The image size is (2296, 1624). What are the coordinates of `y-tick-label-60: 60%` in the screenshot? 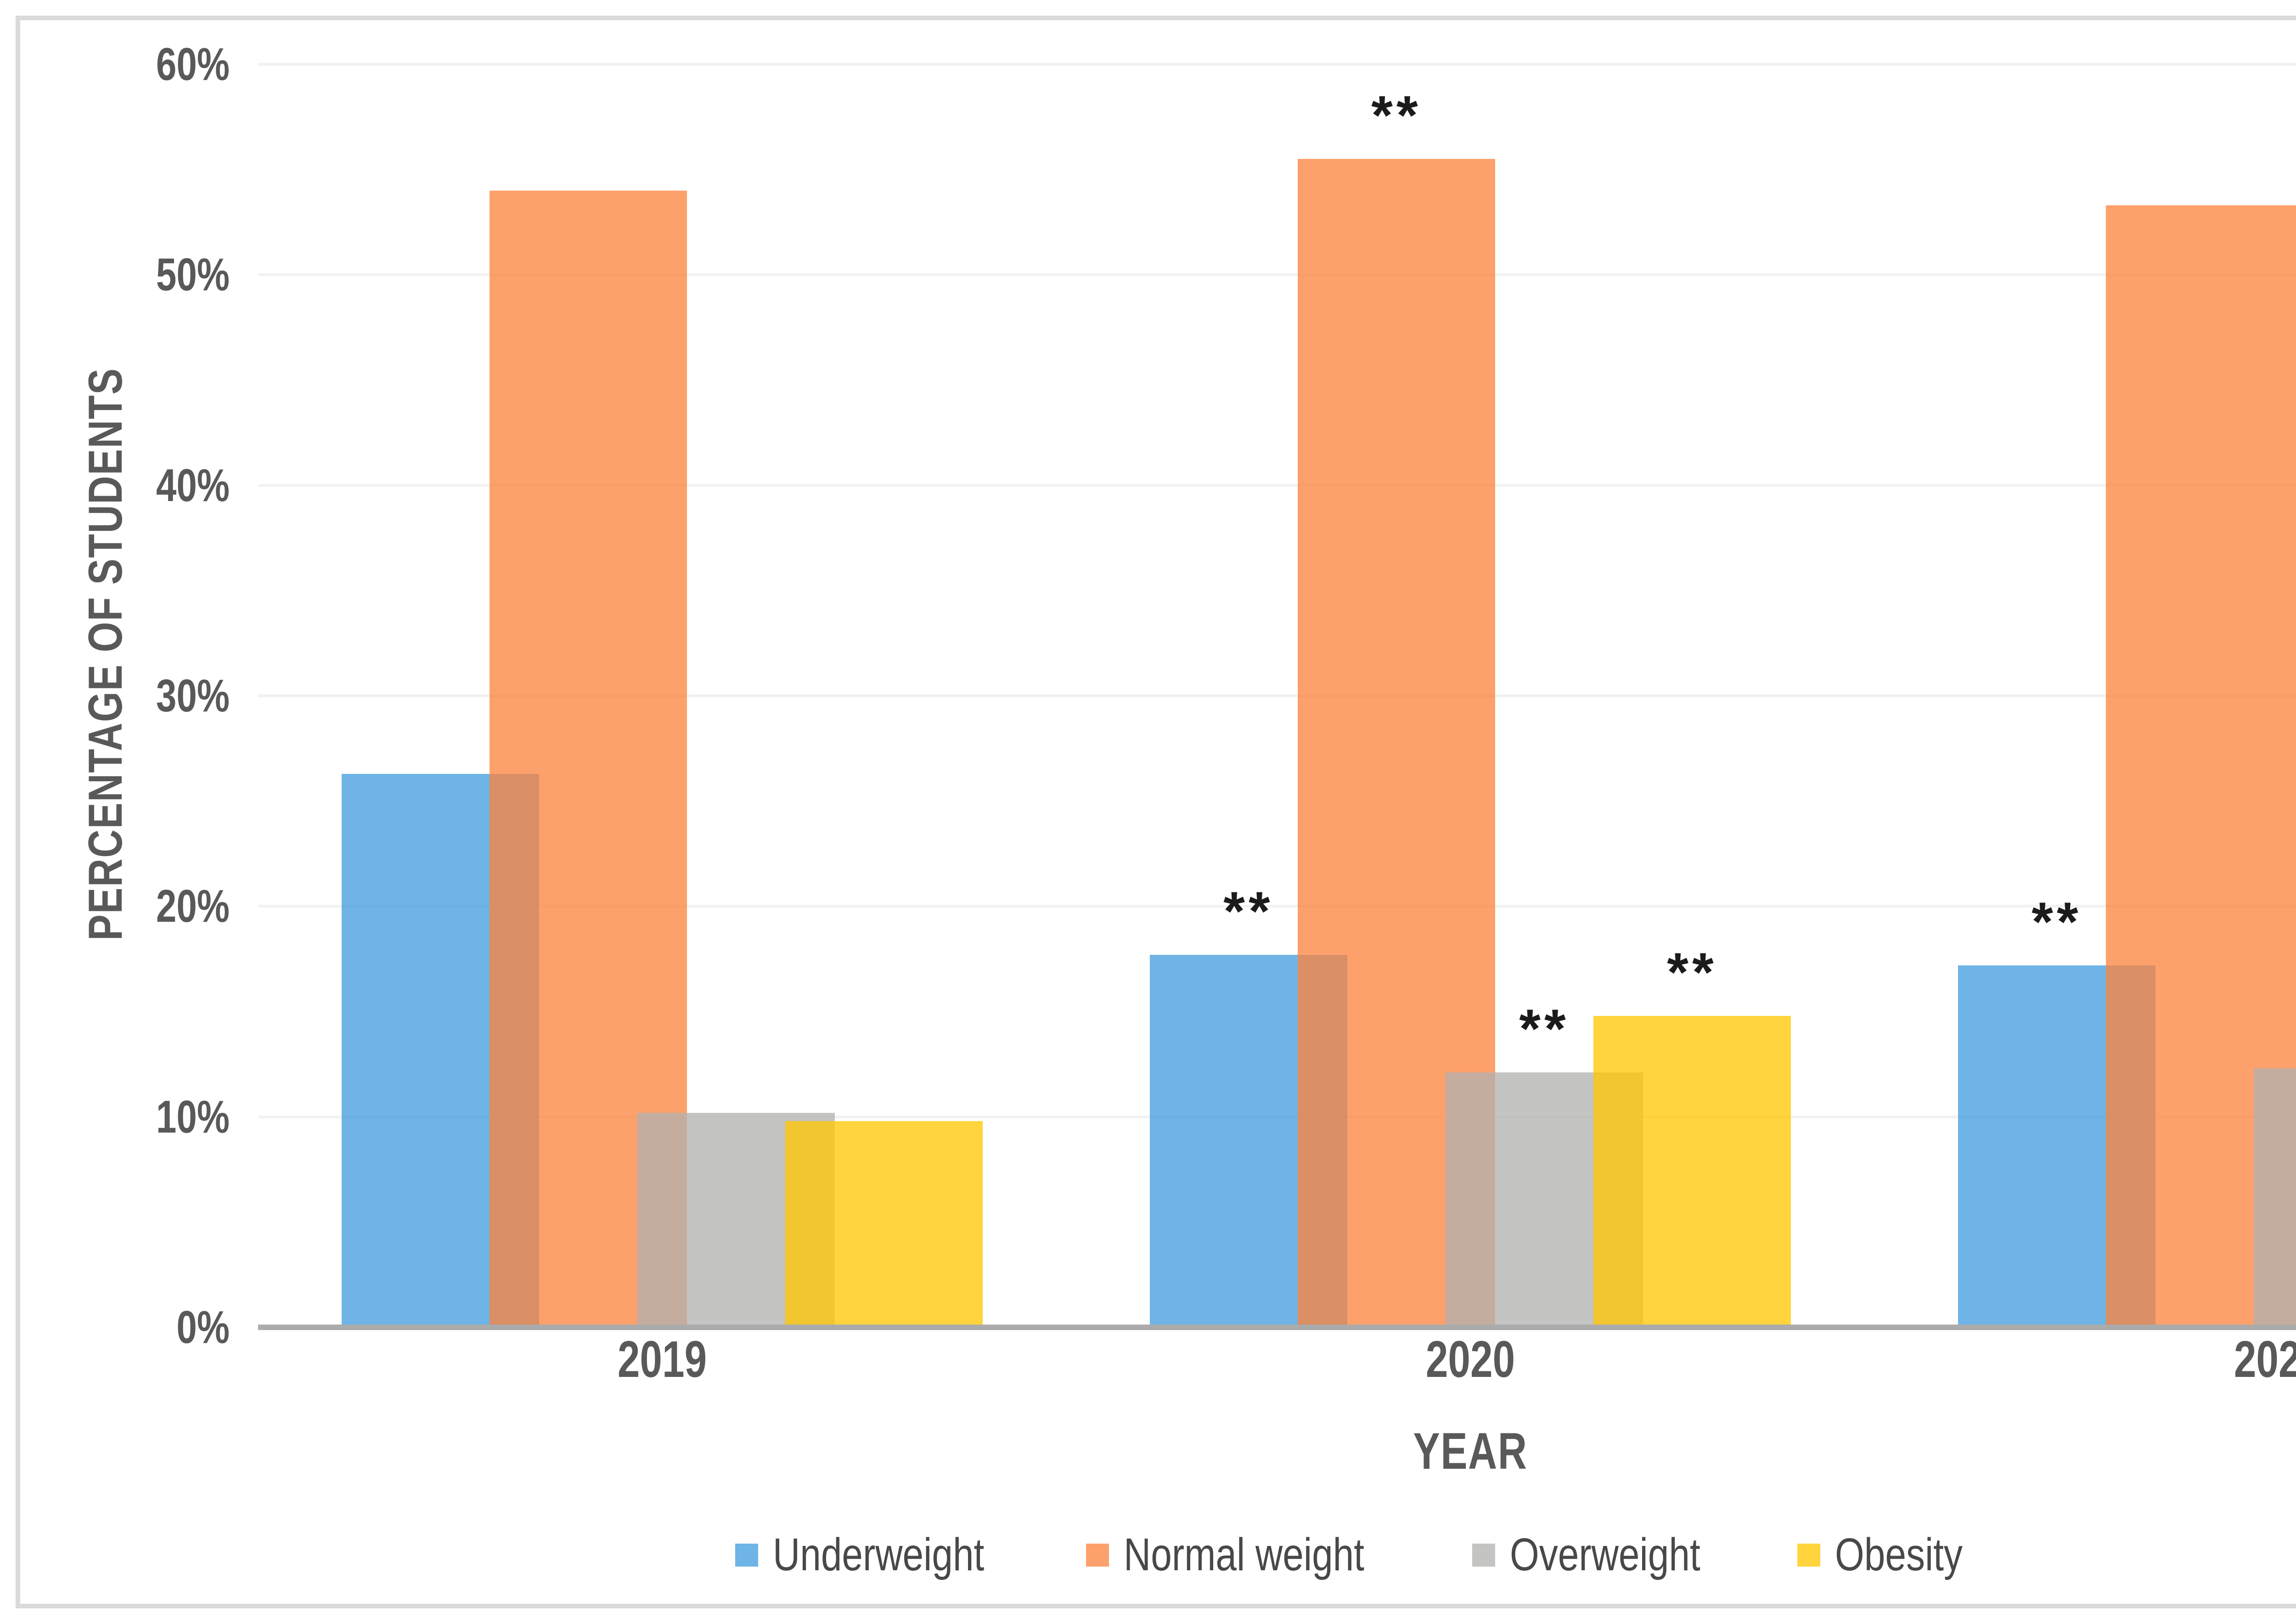 It's located at (193, 64).